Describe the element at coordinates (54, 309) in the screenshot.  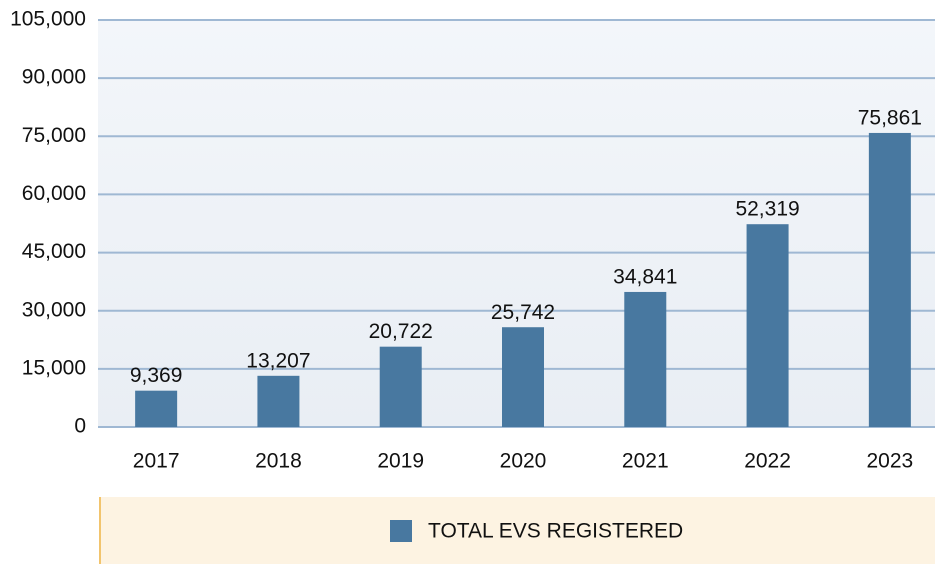
I see `y-tick-label: 30,000` at that location.